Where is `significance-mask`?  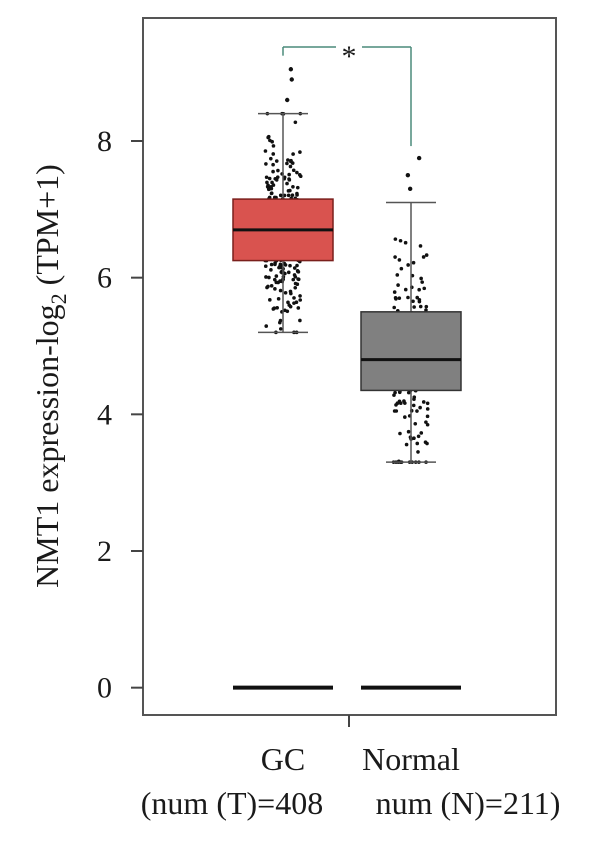
significance-mask is located at coordinates (349, 47).